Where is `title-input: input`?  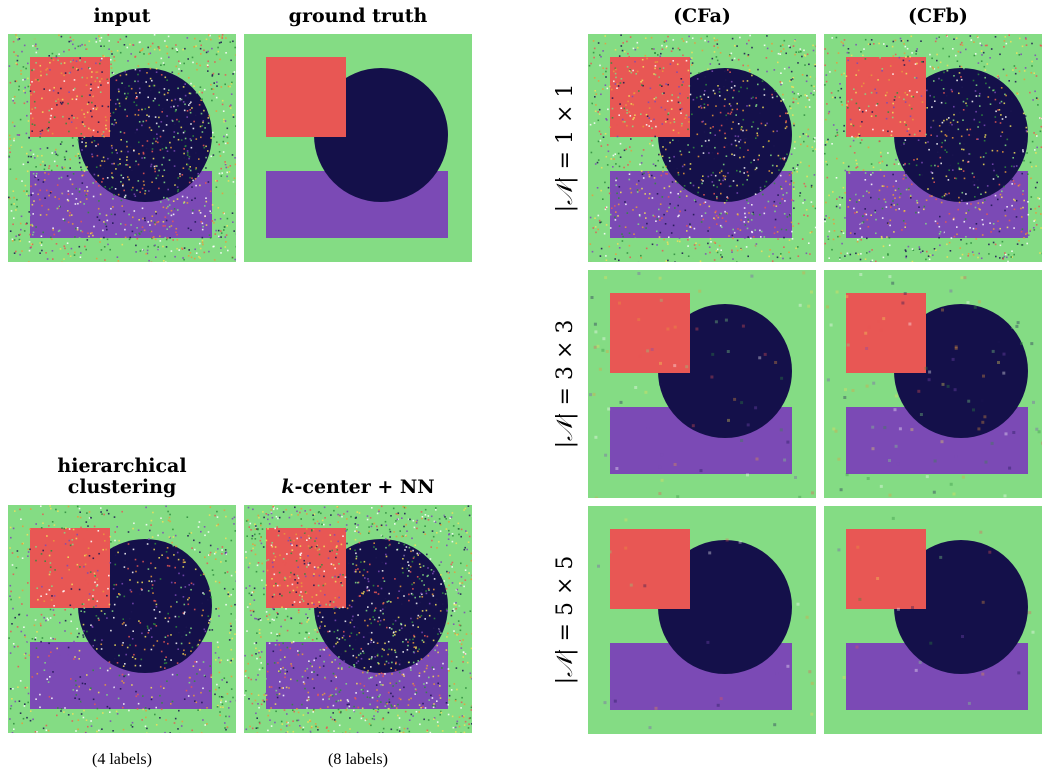 title-input: input is located at coordinates (122, 16).